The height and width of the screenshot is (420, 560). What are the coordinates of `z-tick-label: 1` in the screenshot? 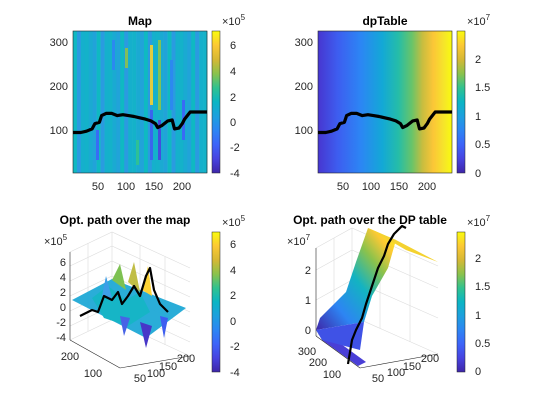 It's located at (308, 301).